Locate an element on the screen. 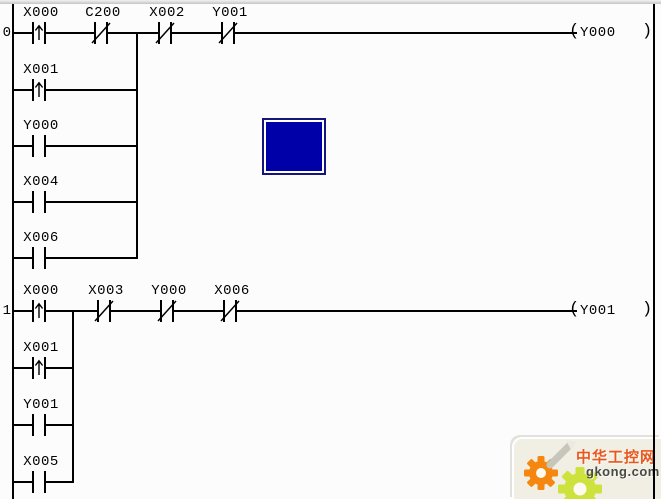  window-top-border is located at coordinates (330, 2).